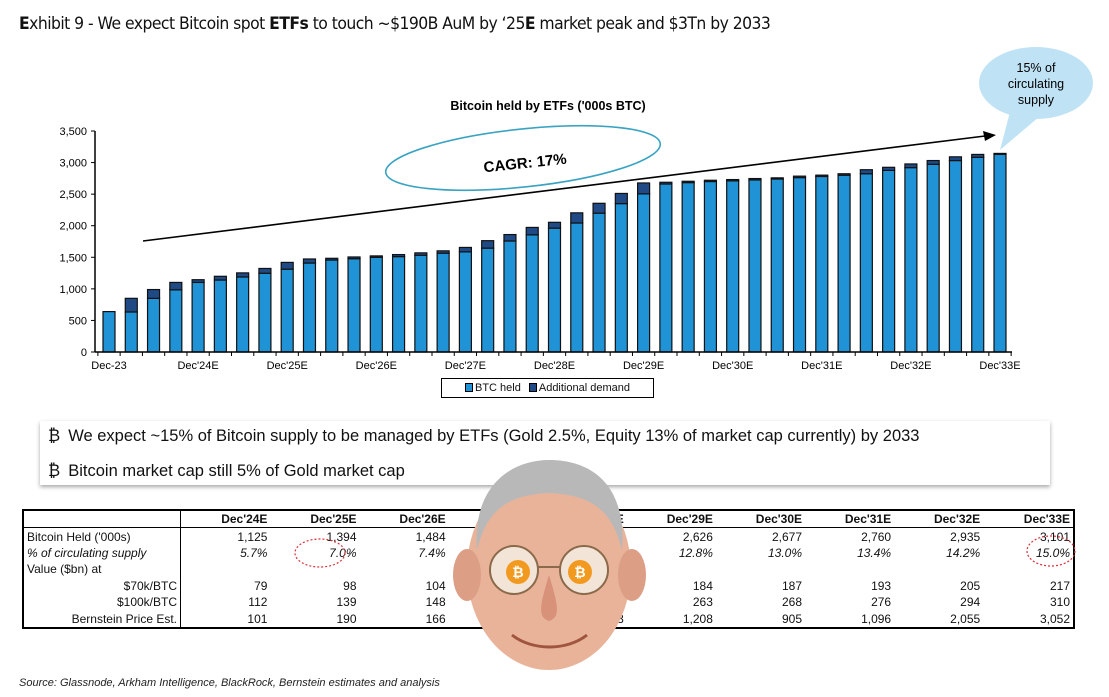 The height and width of the screenshot is (697, 1109). Describe the element at coordinates (1020, 131) in the screenshot. I see `bubble-tail` at that location.